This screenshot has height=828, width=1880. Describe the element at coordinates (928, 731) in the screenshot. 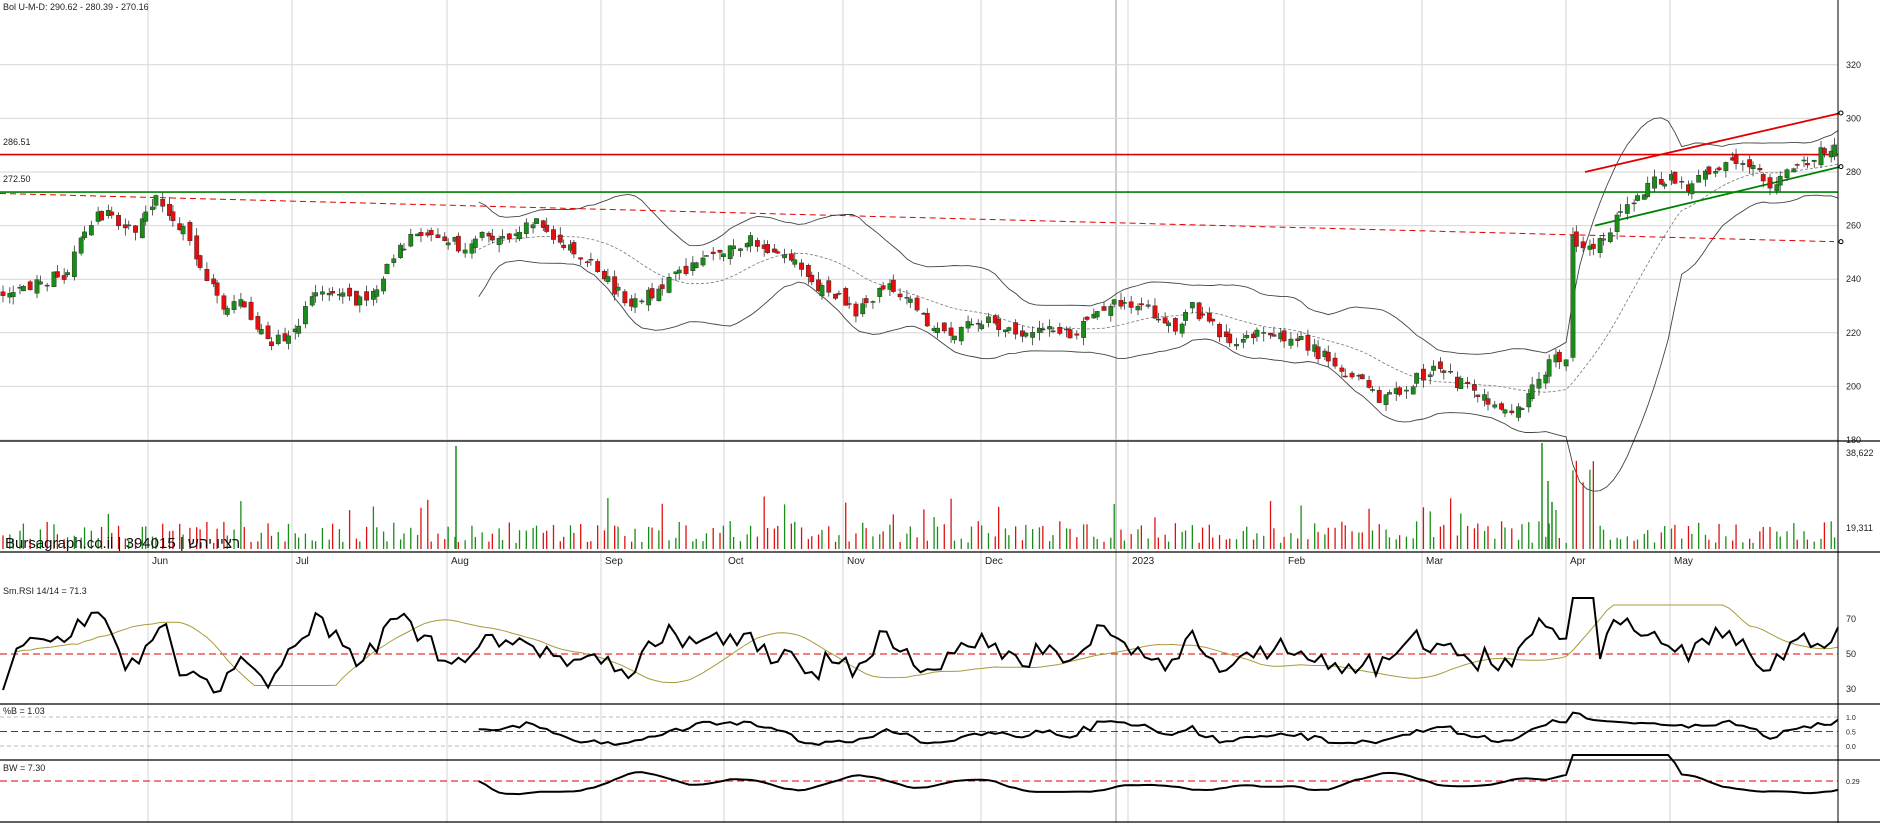

I see `percent-b-panel: 1.0 0.5 0.0` at that location.